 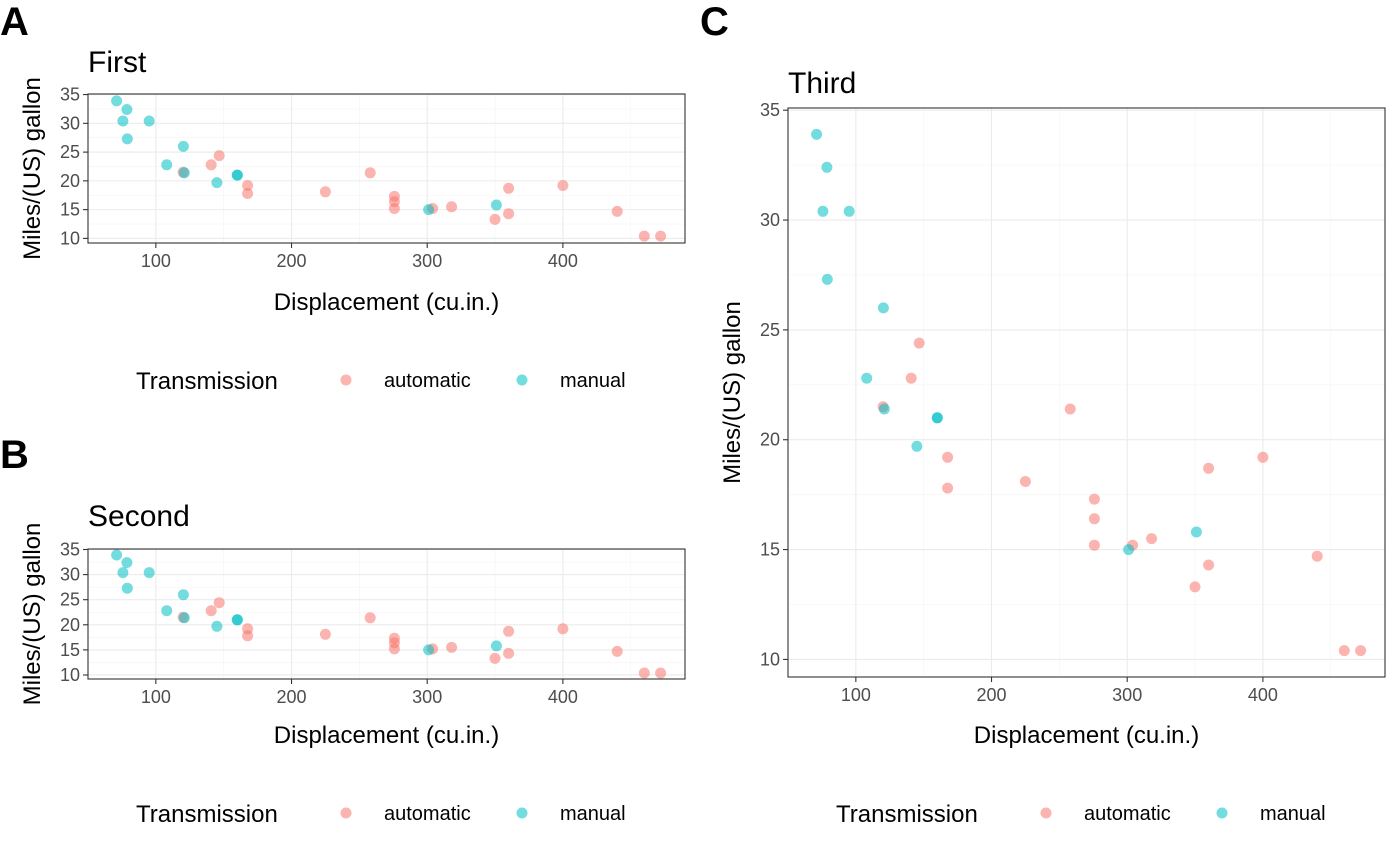 What do you see at coordinates (14, 22) in the screenshot?
I see `panel-letter: A` at bounding box center [14, 22].